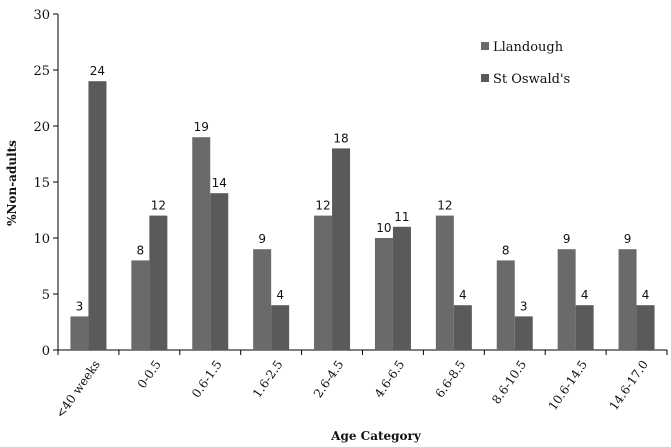 Image resolution: width=671 pixels, height=447 pixels. Describe the element at coordinates (41, 71) in the screenshot. I see `y-tick-label: 25` at that location.